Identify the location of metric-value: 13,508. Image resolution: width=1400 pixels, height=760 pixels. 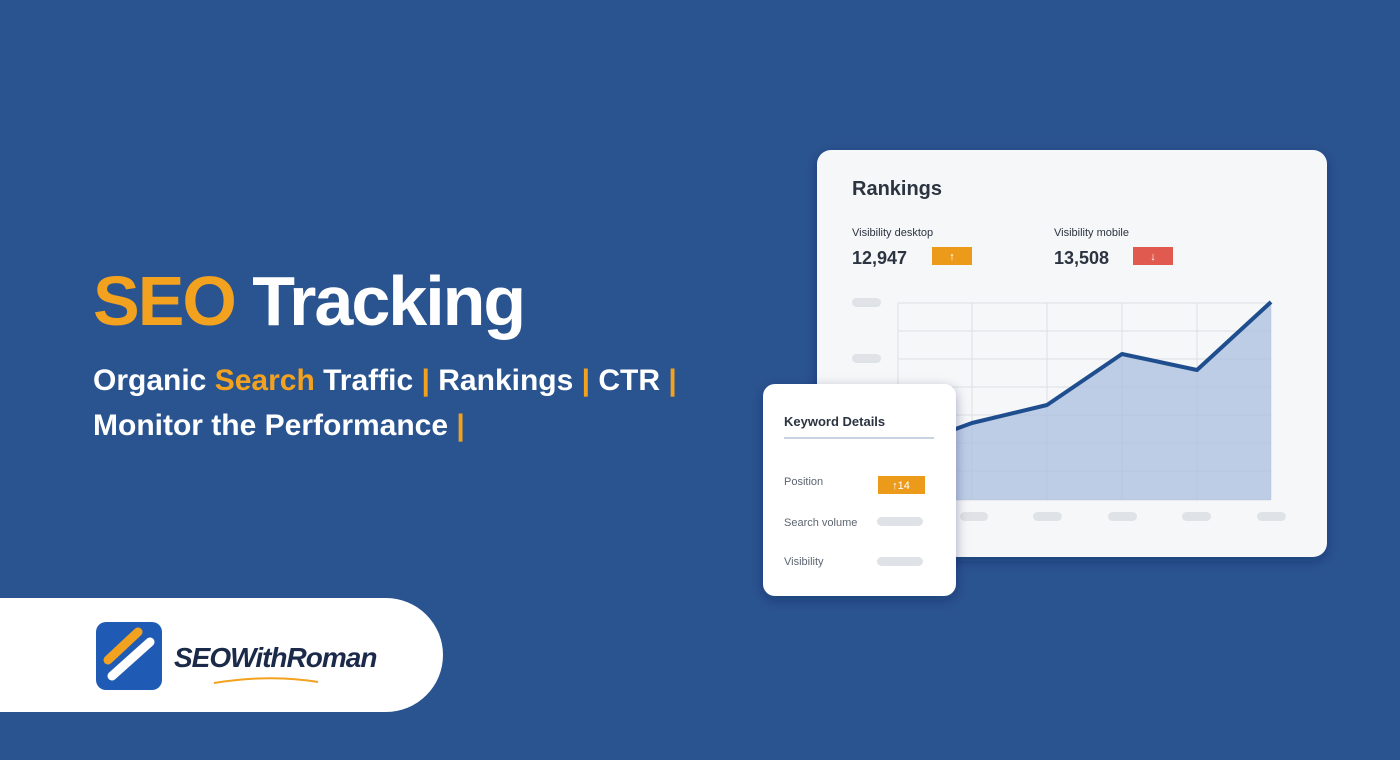
(1081, 258).